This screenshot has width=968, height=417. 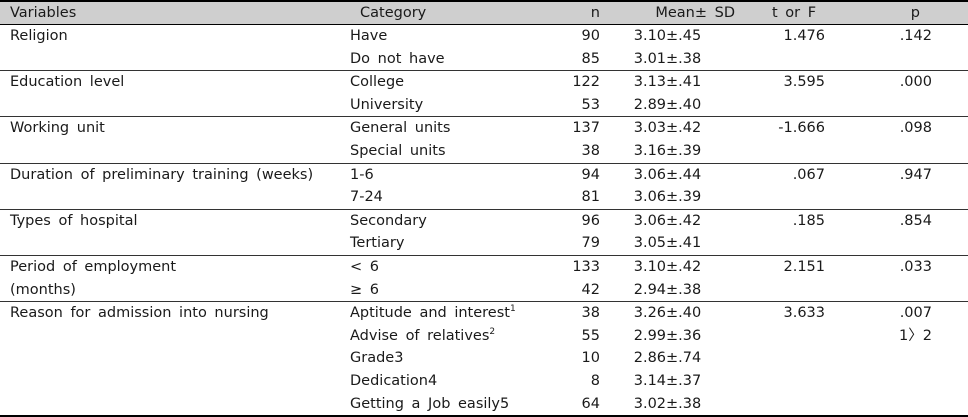 What do you see at coordinates (484, 358) in the screenshot?
I see `table-row: Grade3 10 2.86±.74` at bounding box center [484, 358].